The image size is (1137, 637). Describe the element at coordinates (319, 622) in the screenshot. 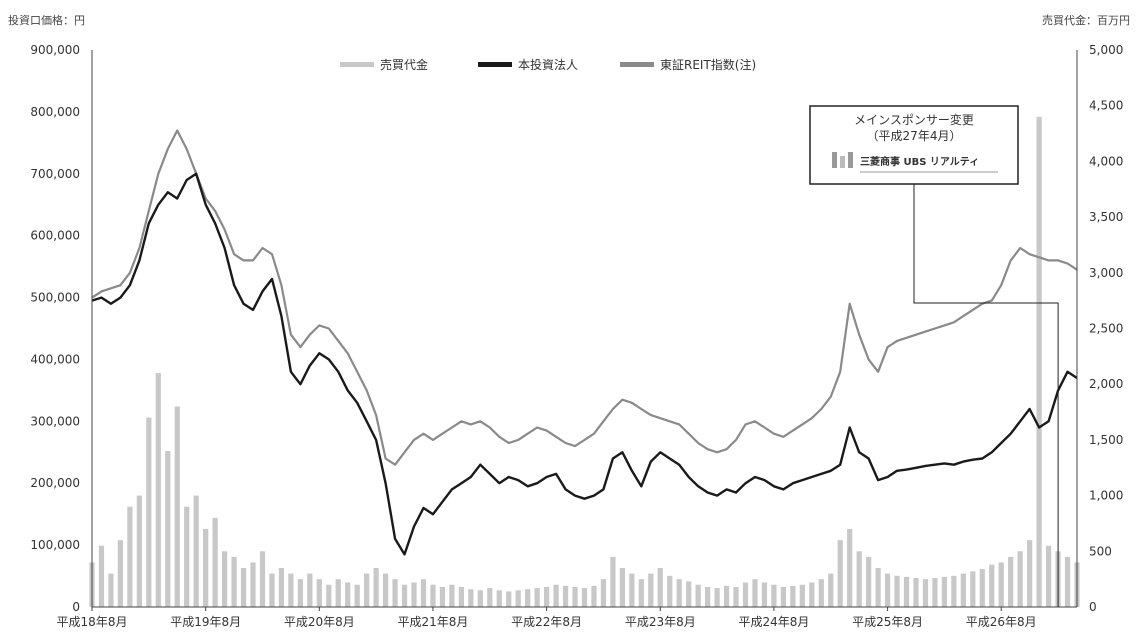

I see `x-tick-label: 平成20年8月` at that location.